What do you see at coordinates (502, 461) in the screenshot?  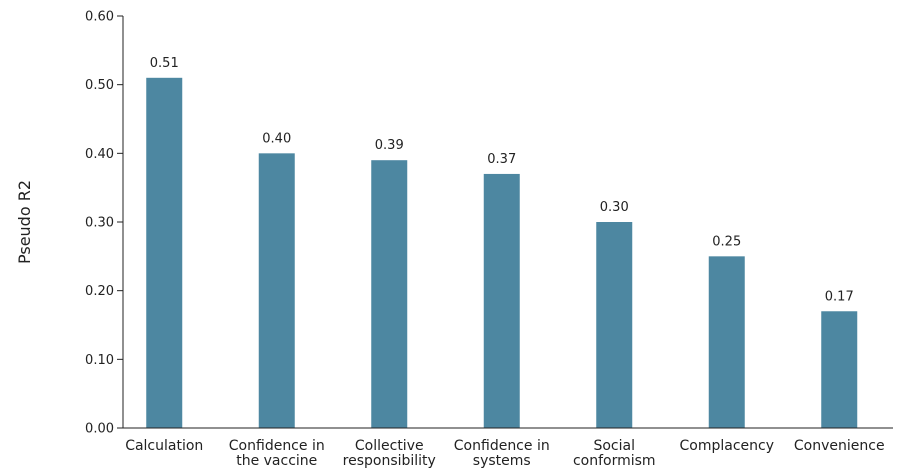 I see `x-category-label: systems` at bounding box center [502, 461].